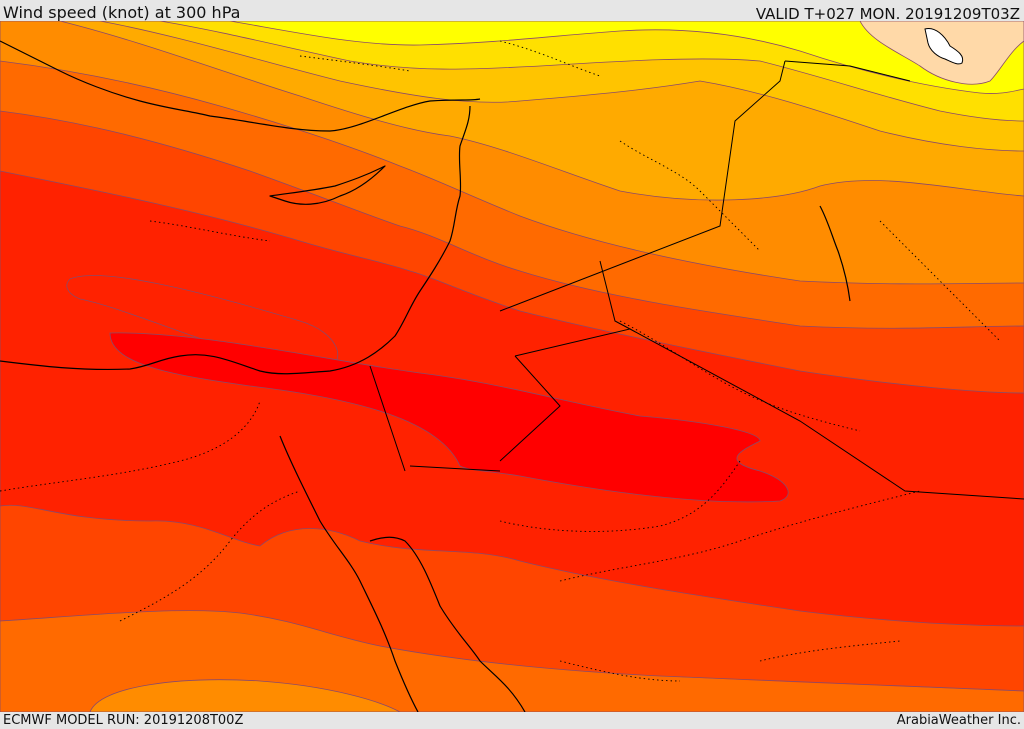  What do you see at coordinates (122, 12) in the screenshot?
I see `map-title: Wind speed (knot) at 300 hPa` at bounding box center [122, 12].